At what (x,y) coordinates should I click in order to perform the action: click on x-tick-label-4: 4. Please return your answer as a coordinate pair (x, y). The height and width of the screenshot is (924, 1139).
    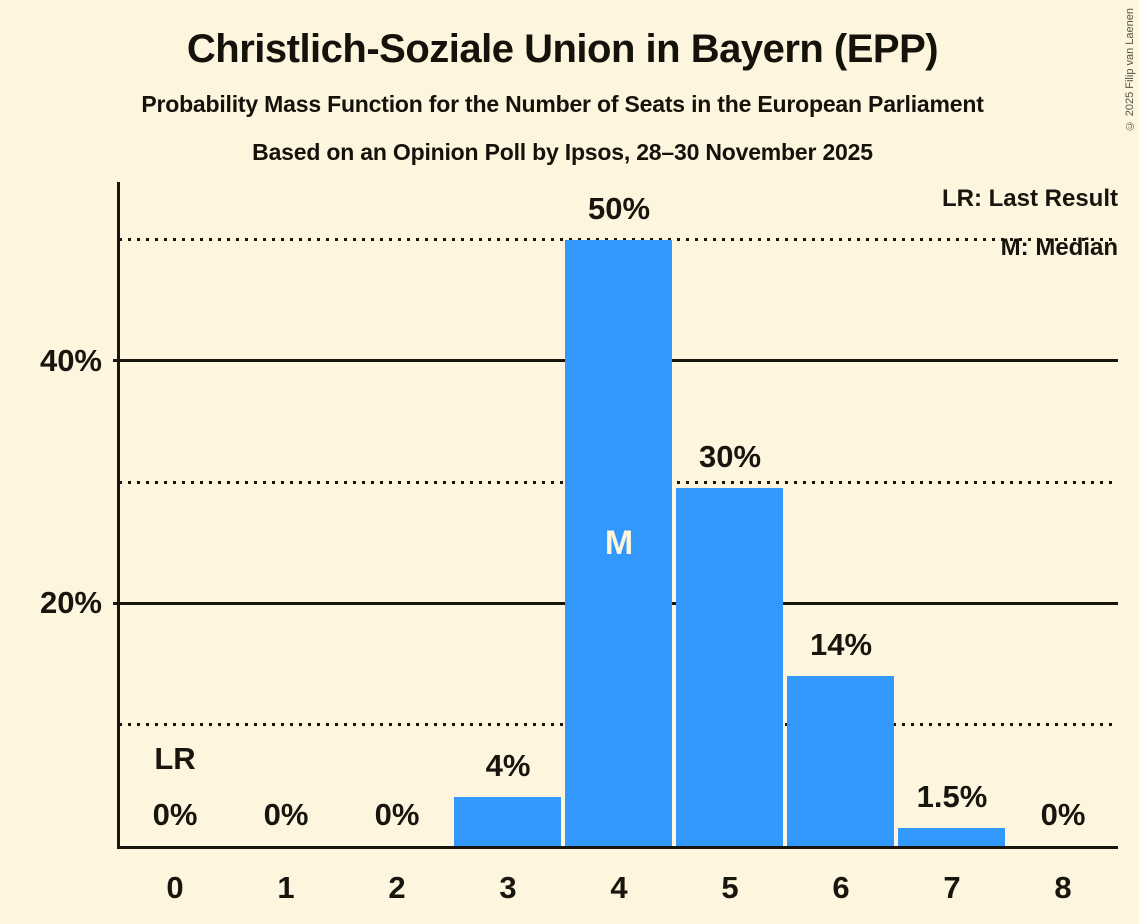
    Looking at the image, I should click on (619, 887).